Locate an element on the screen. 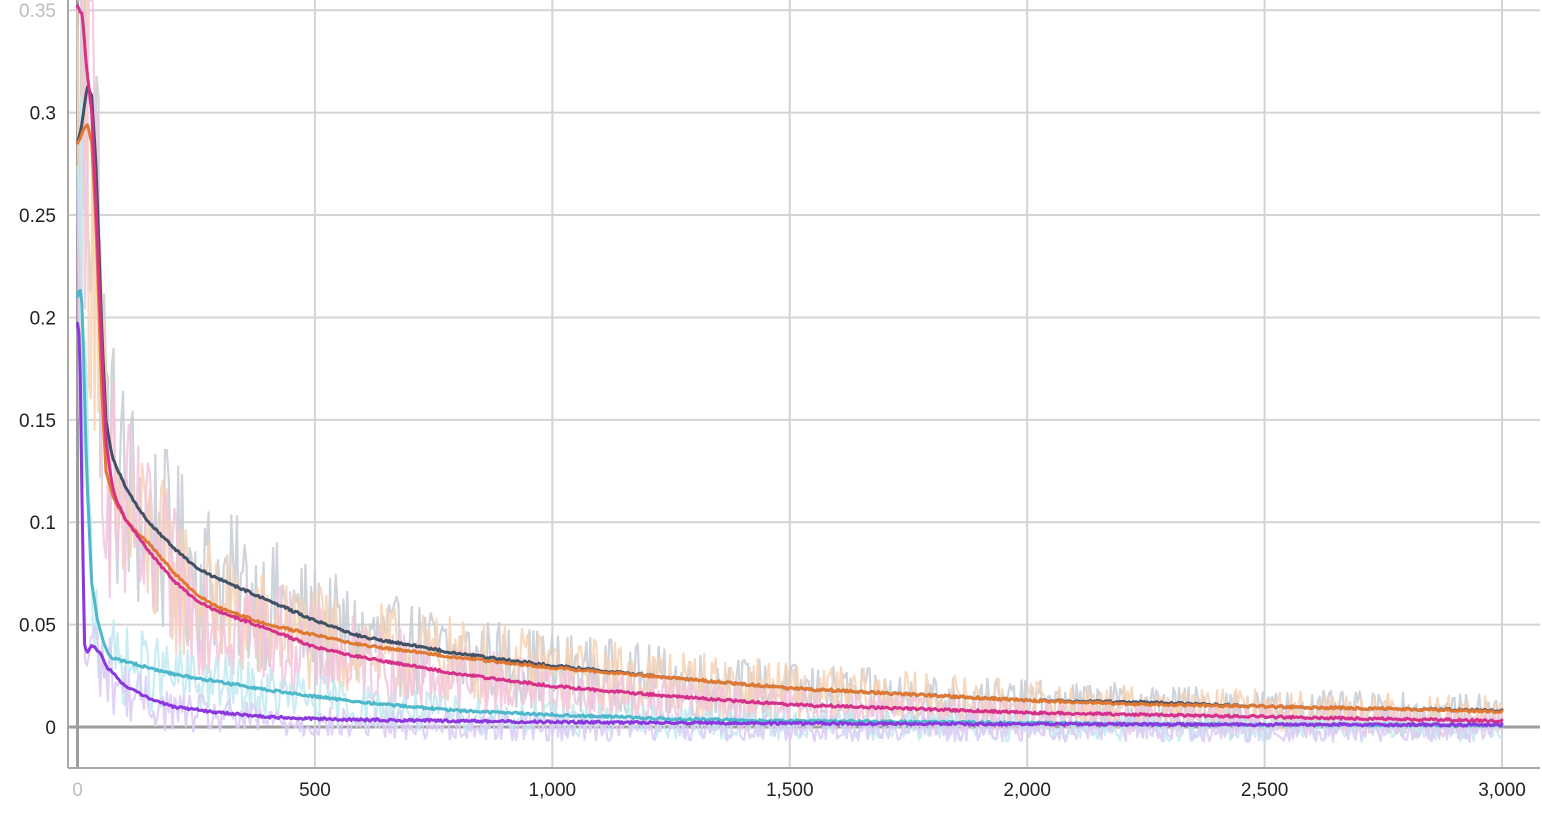 Image resolution: width=1542 pixels, height=816 pixels. y-tick-label: 0.15 is located at coordinates (37, 421).